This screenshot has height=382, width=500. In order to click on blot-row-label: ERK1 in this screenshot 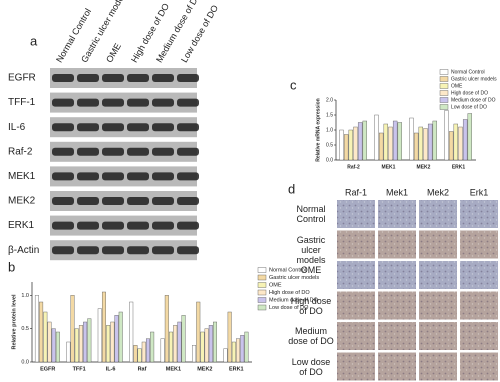, I will do `click(21, 225)`.